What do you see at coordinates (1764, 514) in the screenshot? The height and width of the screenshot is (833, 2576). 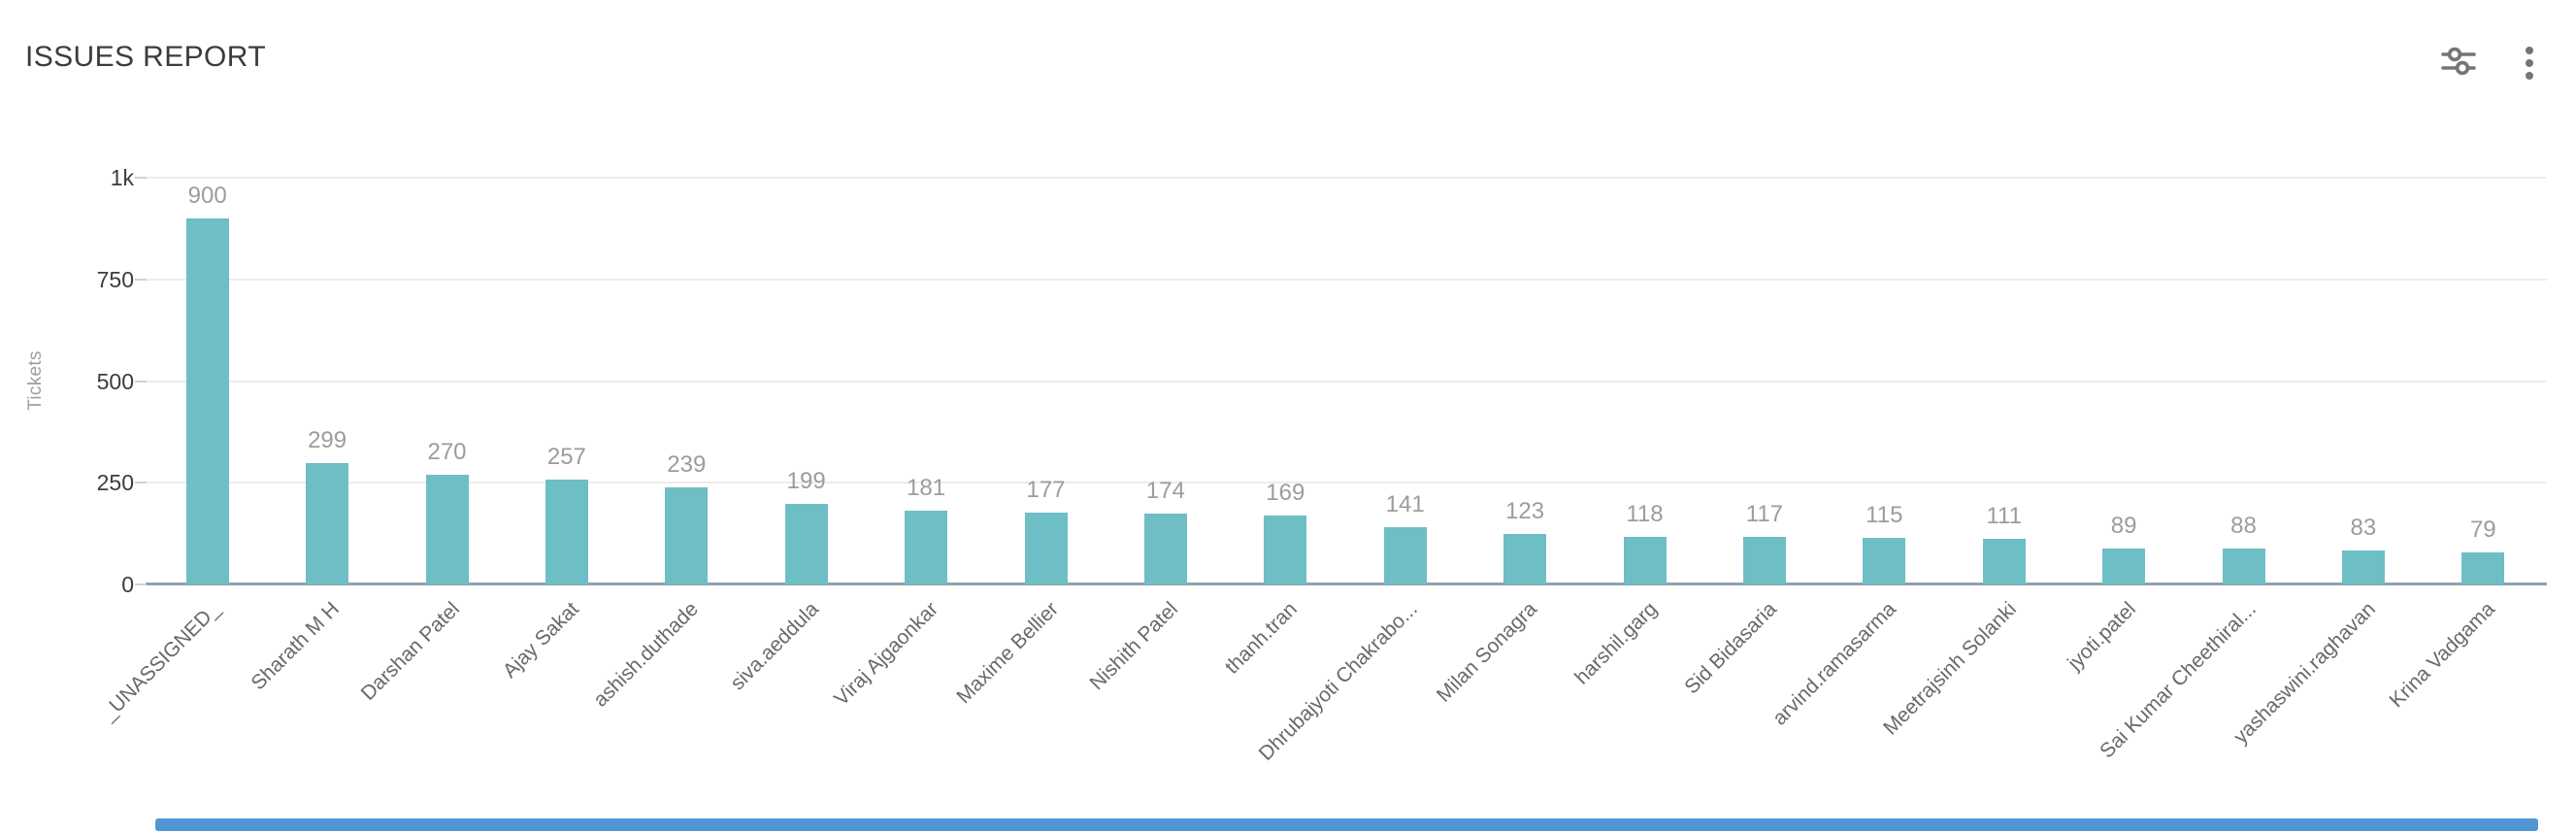 I see `bar-value-label: 117` at bounding box center [1764, 514].